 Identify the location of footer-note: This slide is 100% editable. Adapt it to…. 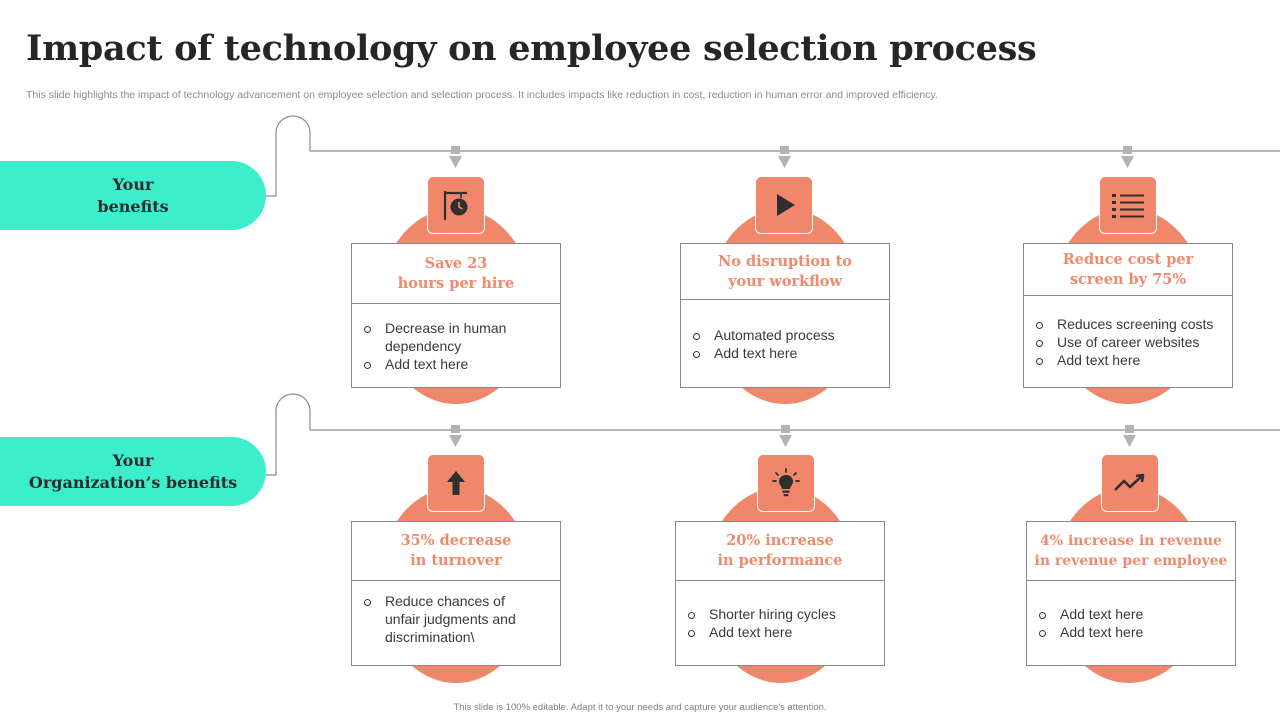
(640, 707).